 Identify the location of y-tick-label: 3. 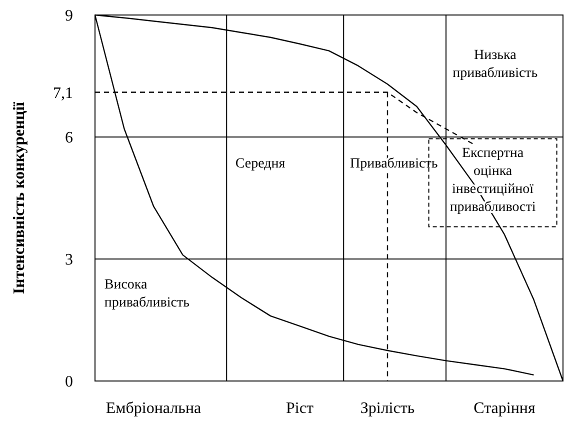
(69, 260).